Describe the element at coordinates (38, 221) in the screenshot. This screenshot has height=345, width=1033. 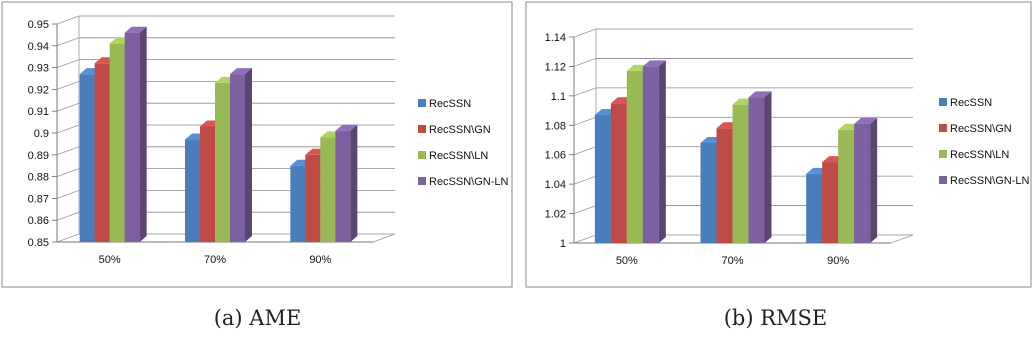
I see `y-tick-label: 0.86` at that location.